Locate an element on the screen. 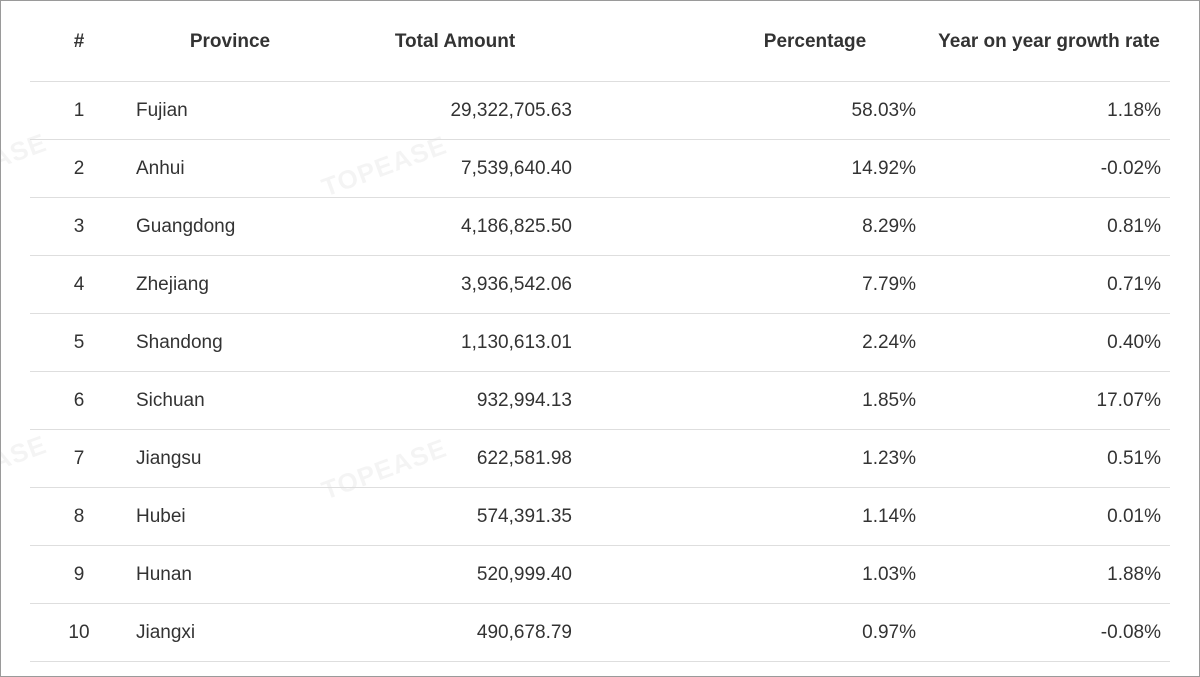 This screenshot has width=1200, height=677. table-row: 4 Zhejiang 3,936,542.06 7.79% 0.71% is located at coordinates (600, 284).